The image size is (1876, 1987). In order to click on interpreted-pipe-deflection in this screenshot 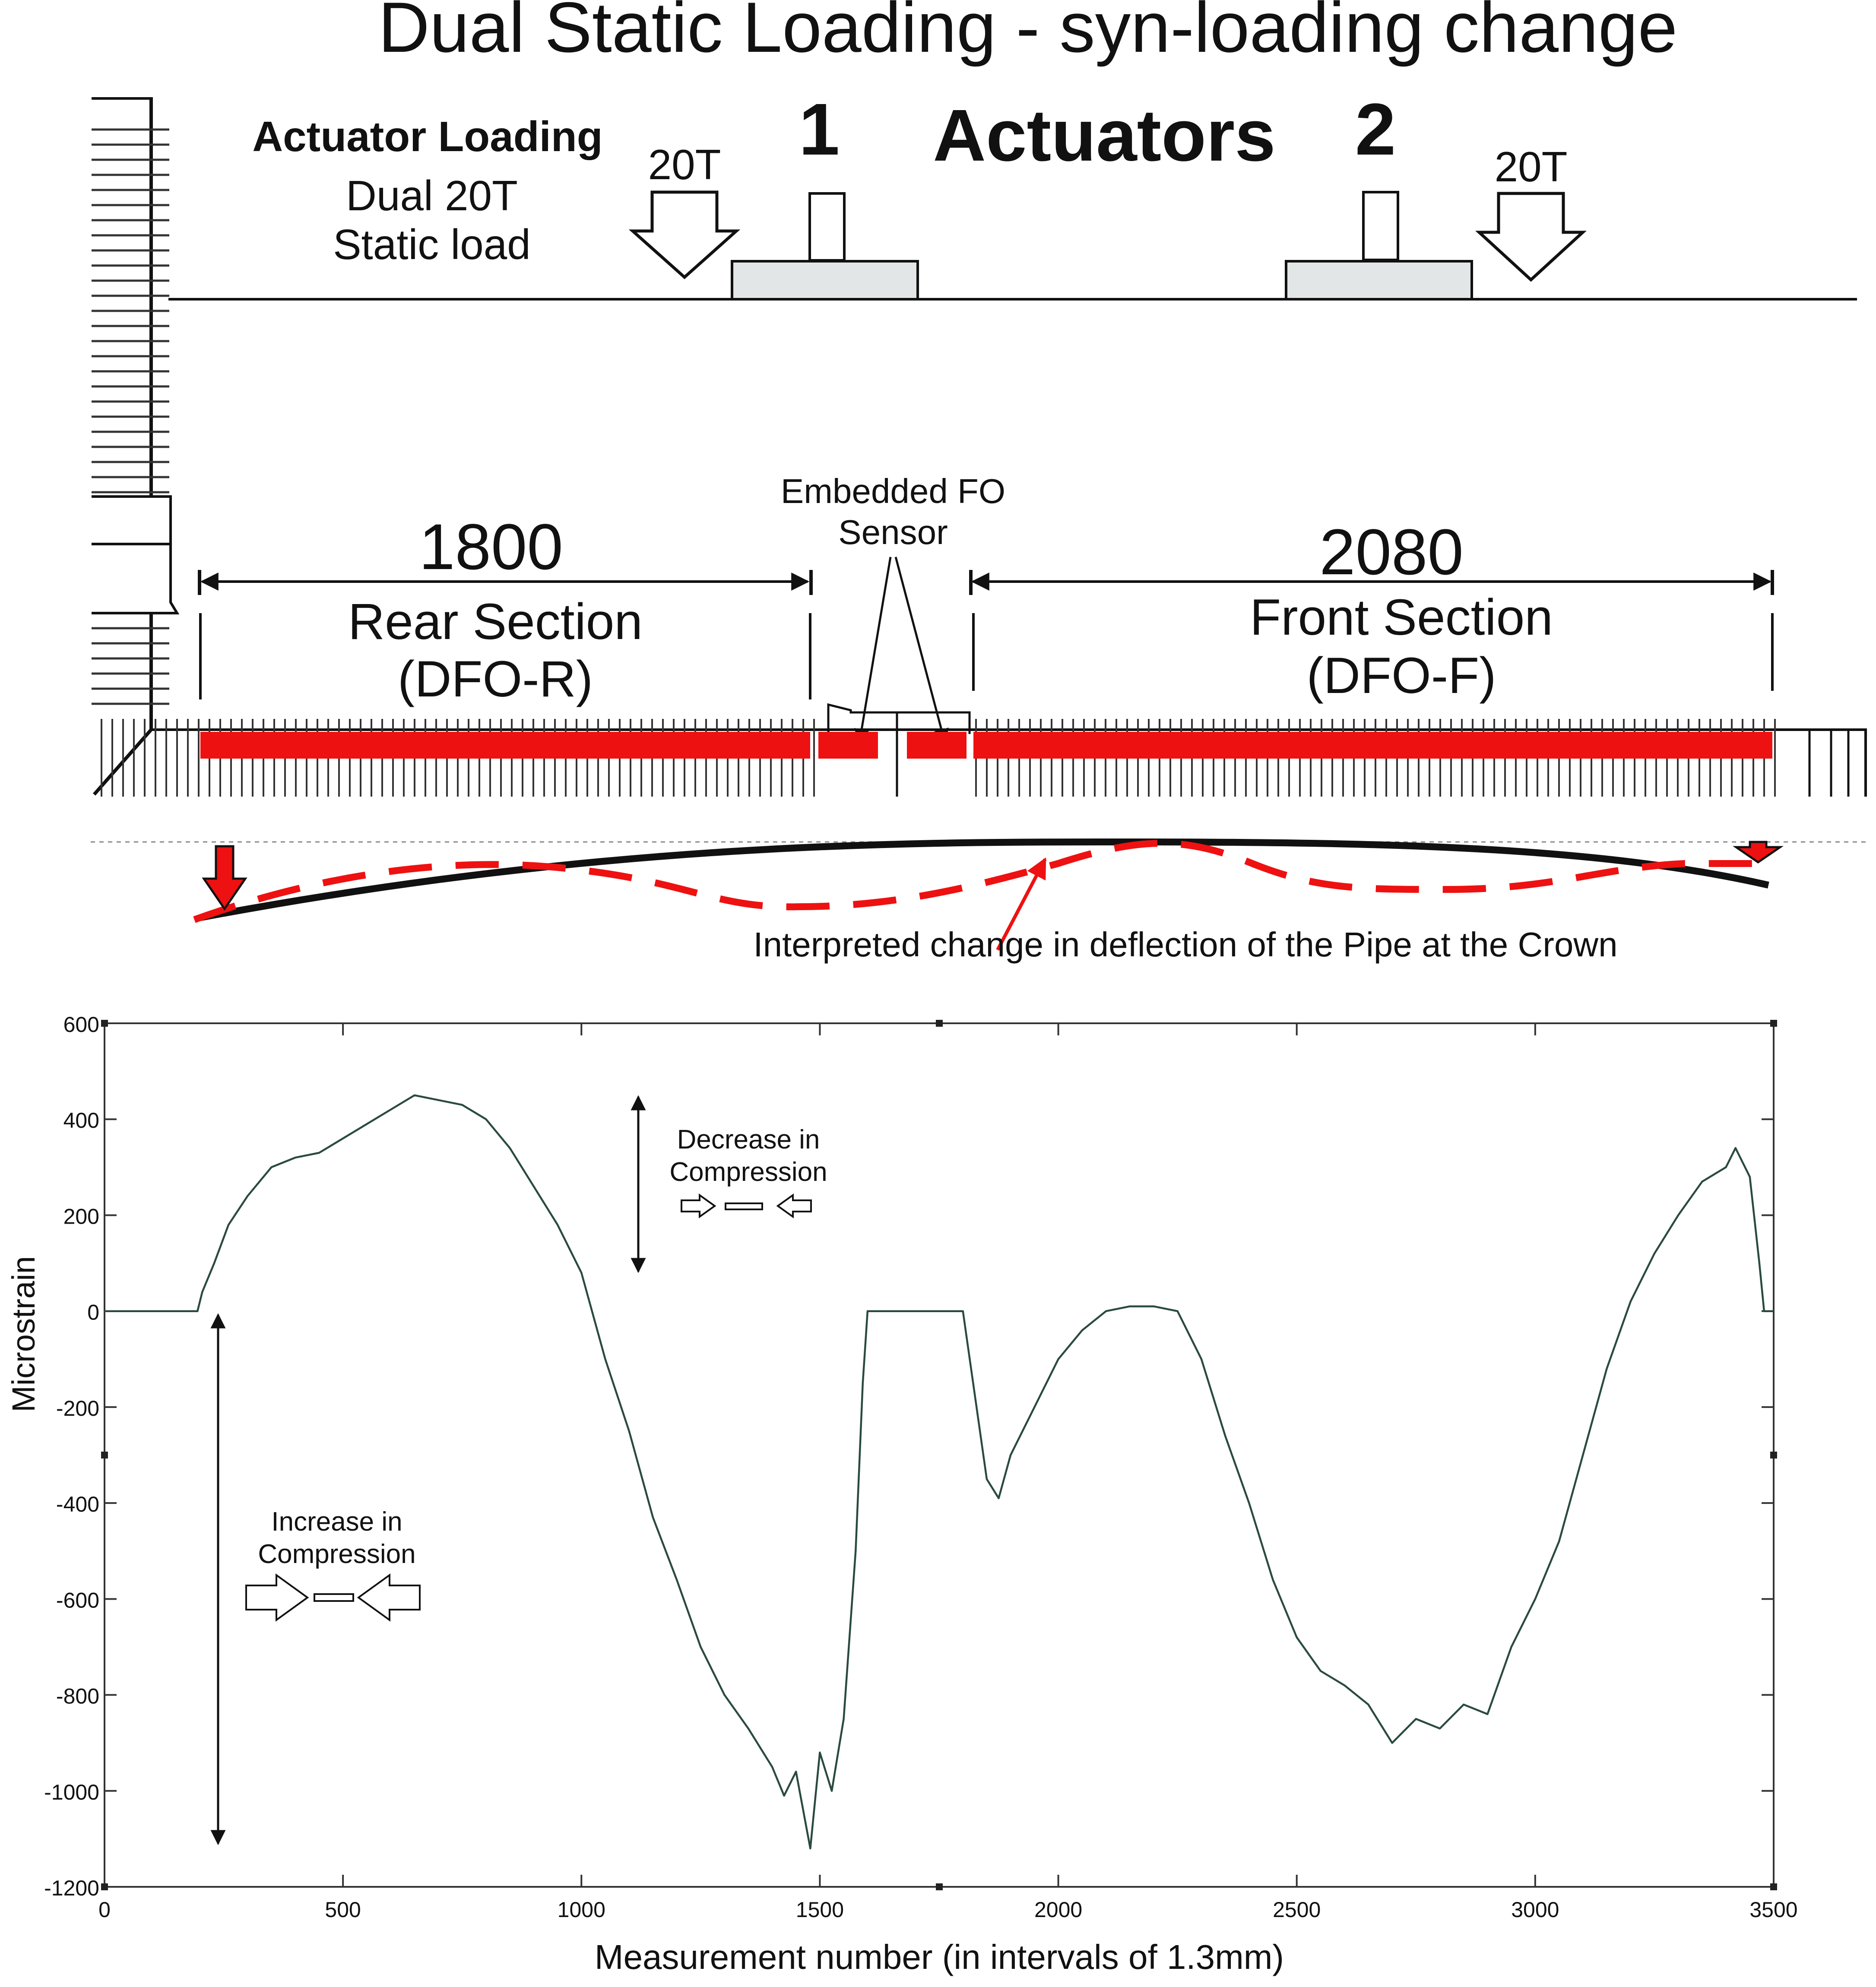, I will do `click(977, 881)`.